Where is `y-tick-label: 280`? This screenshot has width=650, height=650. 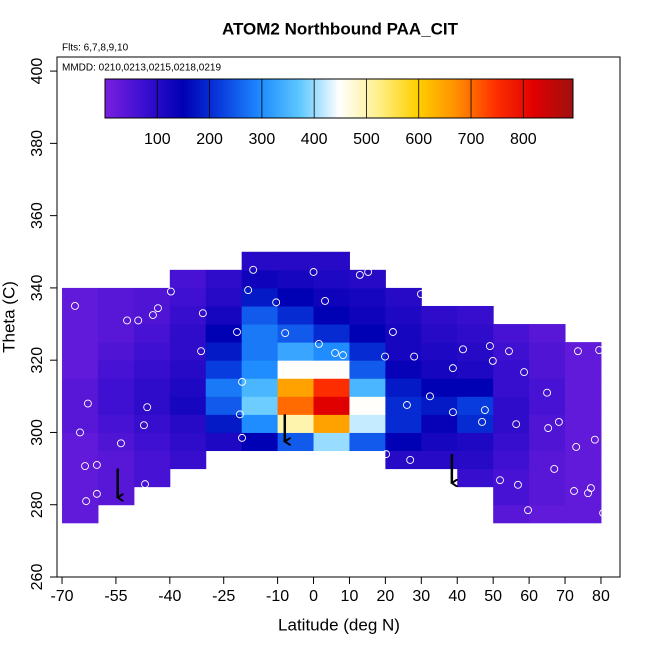
y-tick-label: 280 is located at coordinates (37, 504).